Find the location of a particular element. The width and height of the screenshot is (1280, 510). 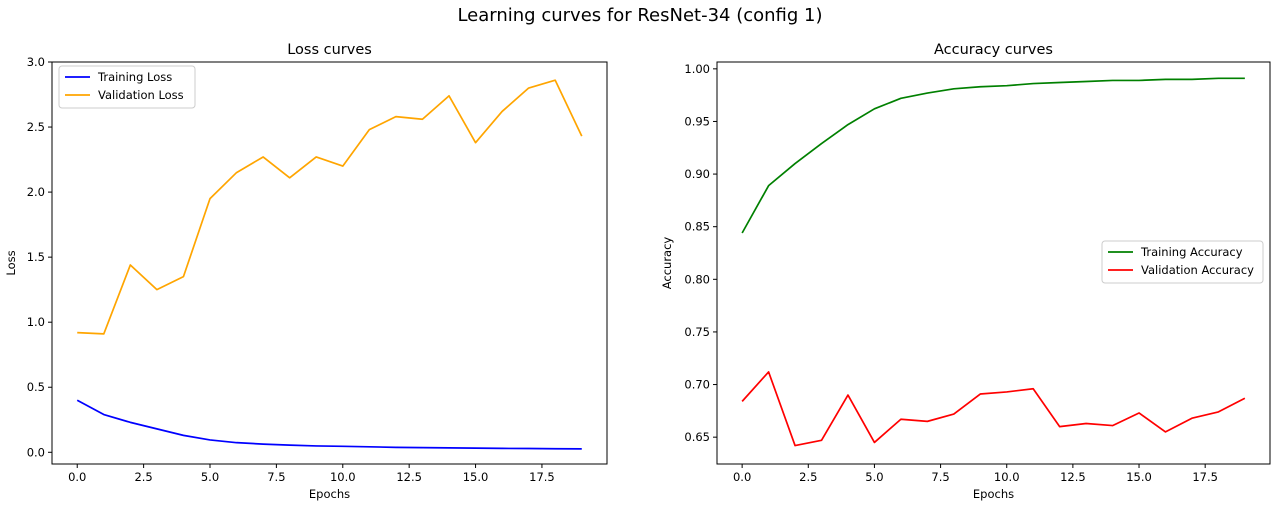

loss-x-tick-label: 0.0 is located at coordinates (77, 477).